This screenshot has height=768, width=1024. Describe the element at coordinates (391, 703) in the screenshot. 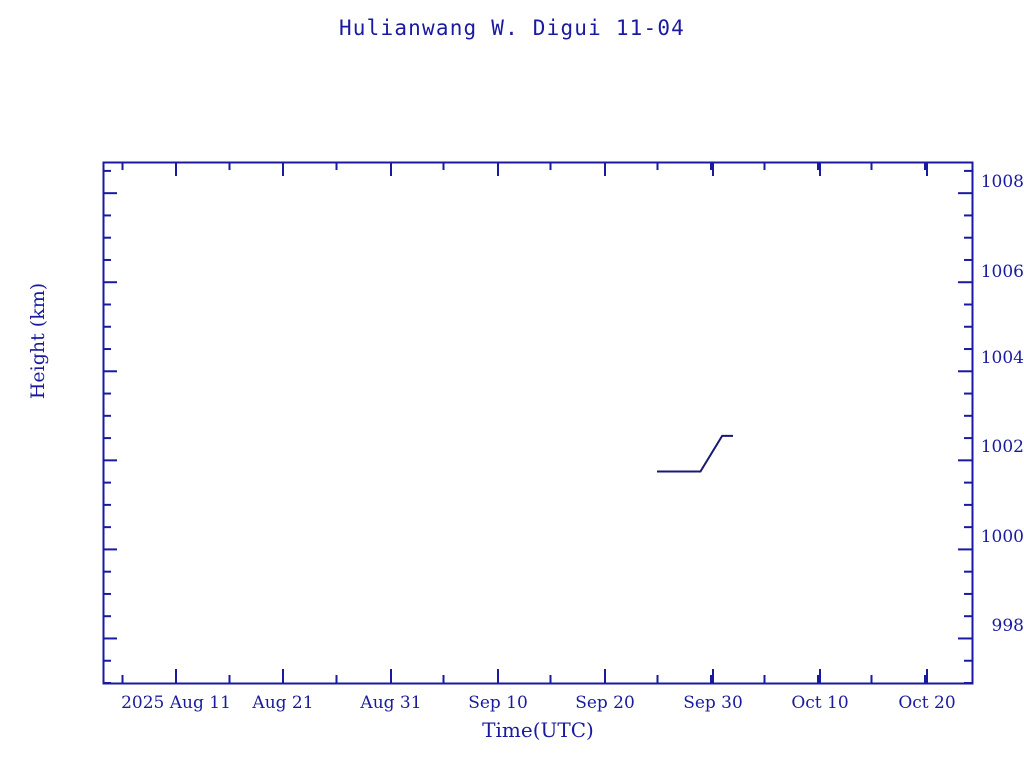

I see `x-tick-label: Aug 31` at that location.